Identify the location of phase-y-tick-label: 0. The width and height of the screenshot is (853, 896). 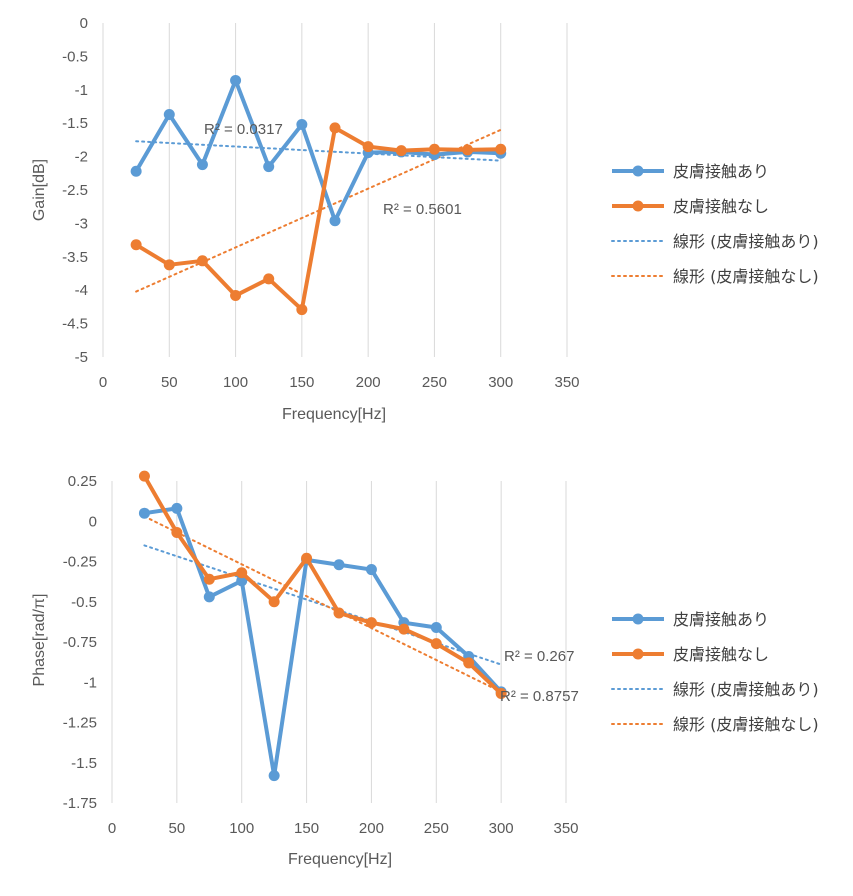
(93, 521).